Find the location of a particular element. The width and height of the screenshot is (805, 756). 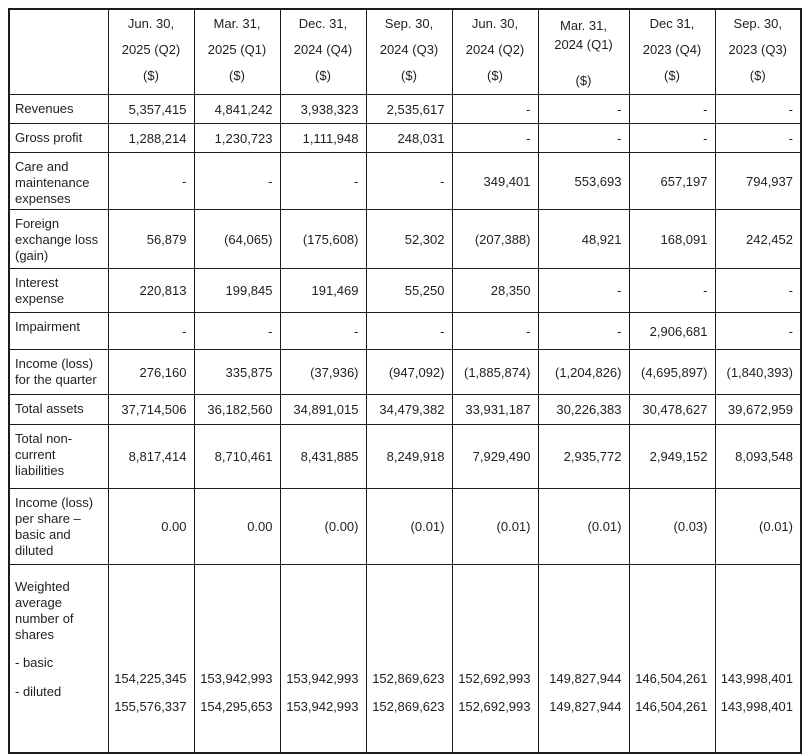

data-cell: 2,949,152 is located at coordinates (672, 456).